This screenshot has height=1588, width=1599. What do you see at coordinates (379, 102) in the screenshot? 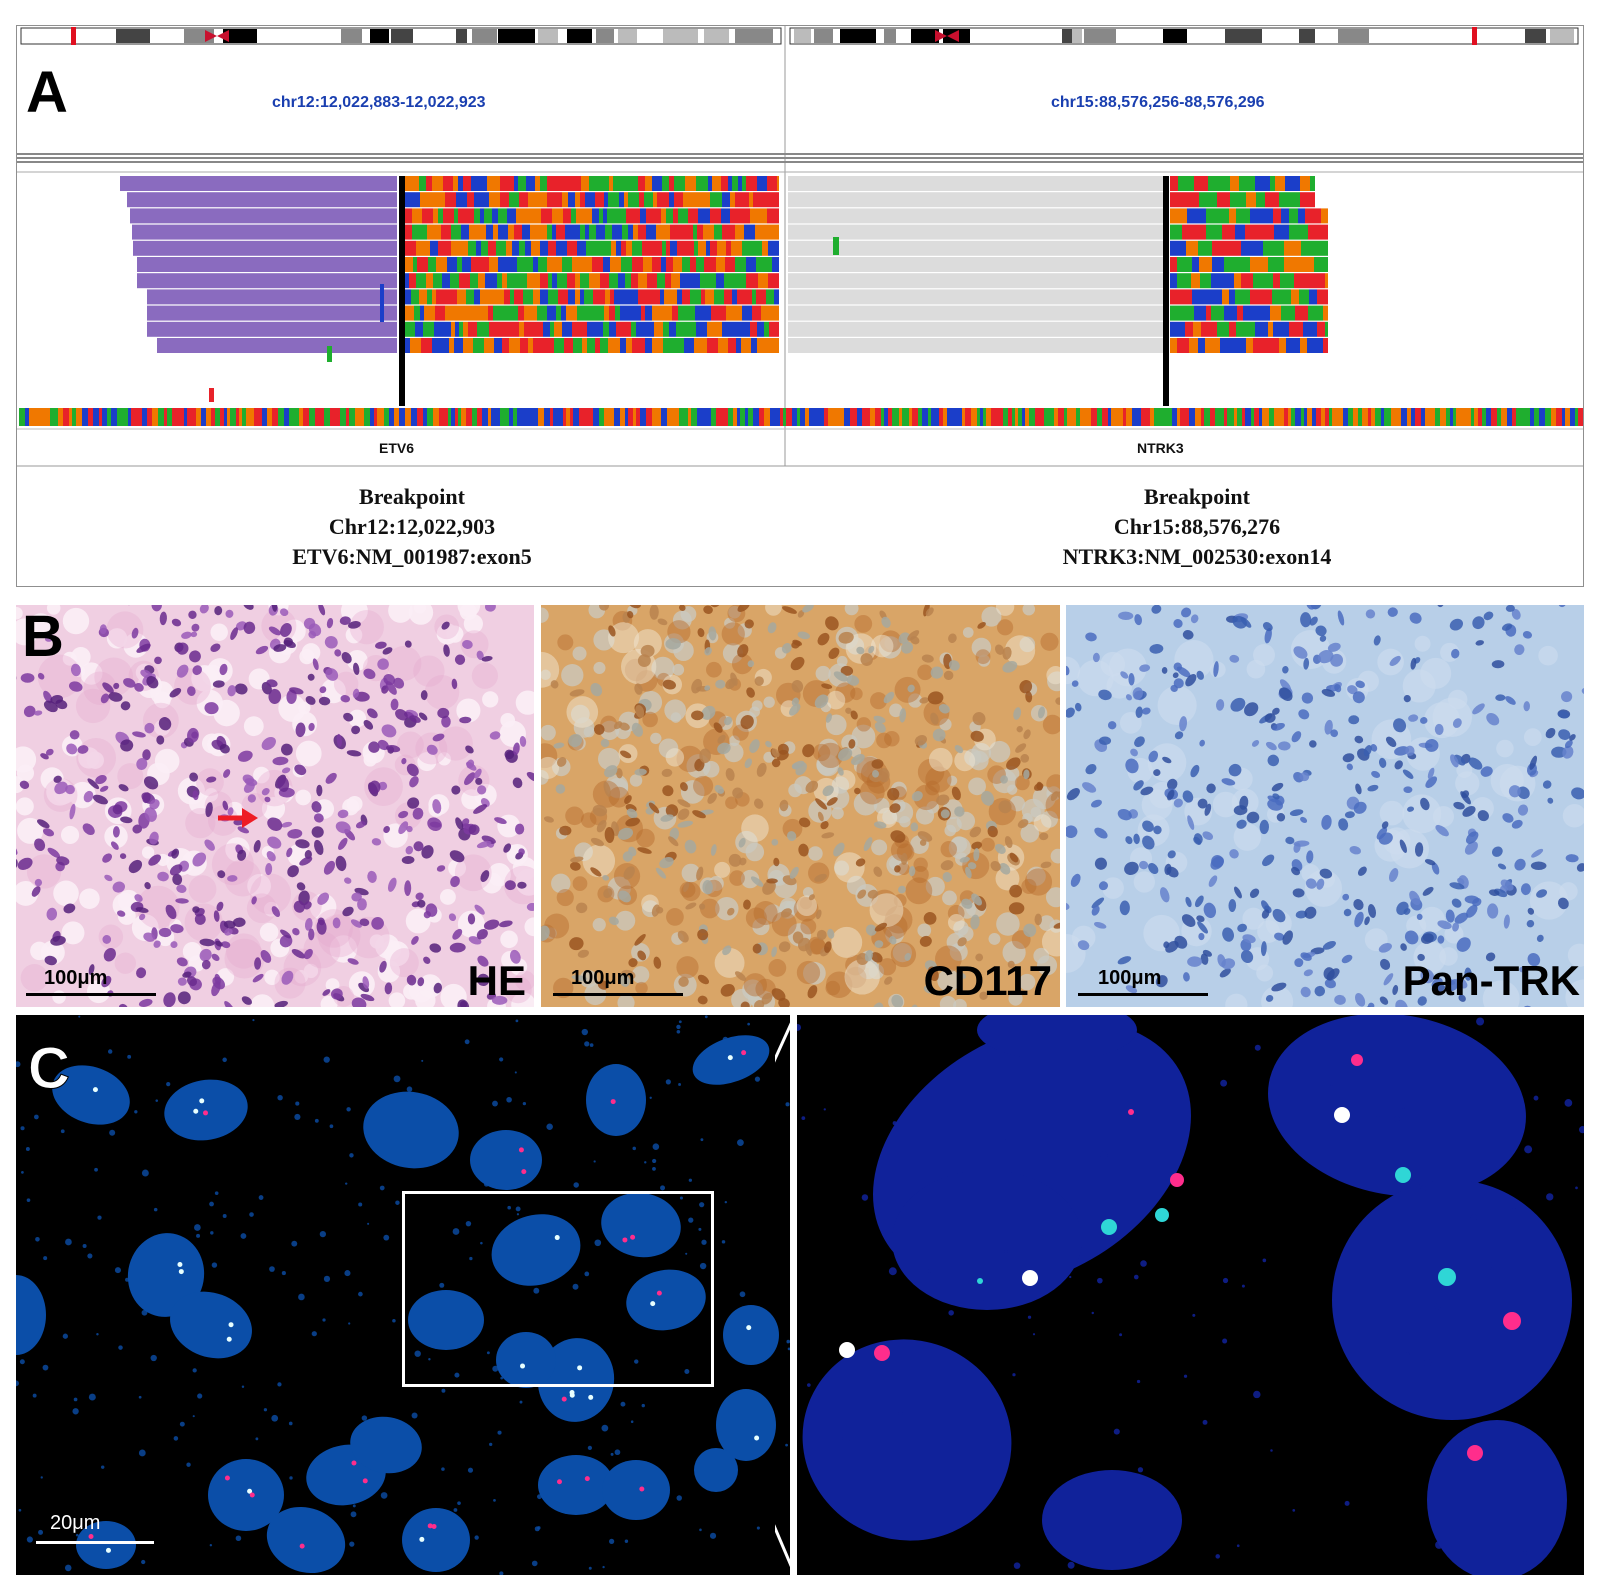
I see `left-locus-label: chr12:12,022,883-12,022,923` at bounding box center [379, 102].